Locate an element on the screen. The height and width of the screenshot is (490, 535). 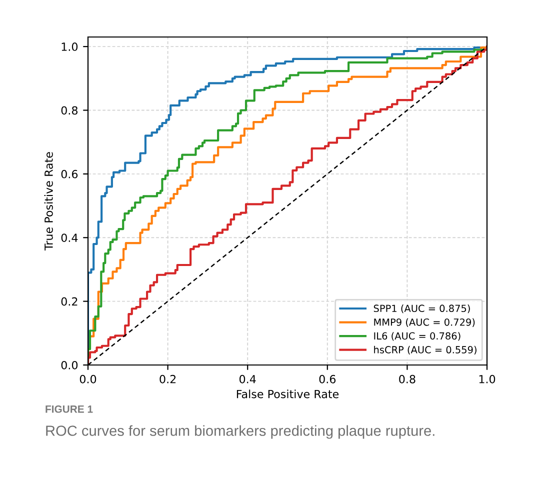
x-tick-label: 0.6 is located at coordinates (327, 379).